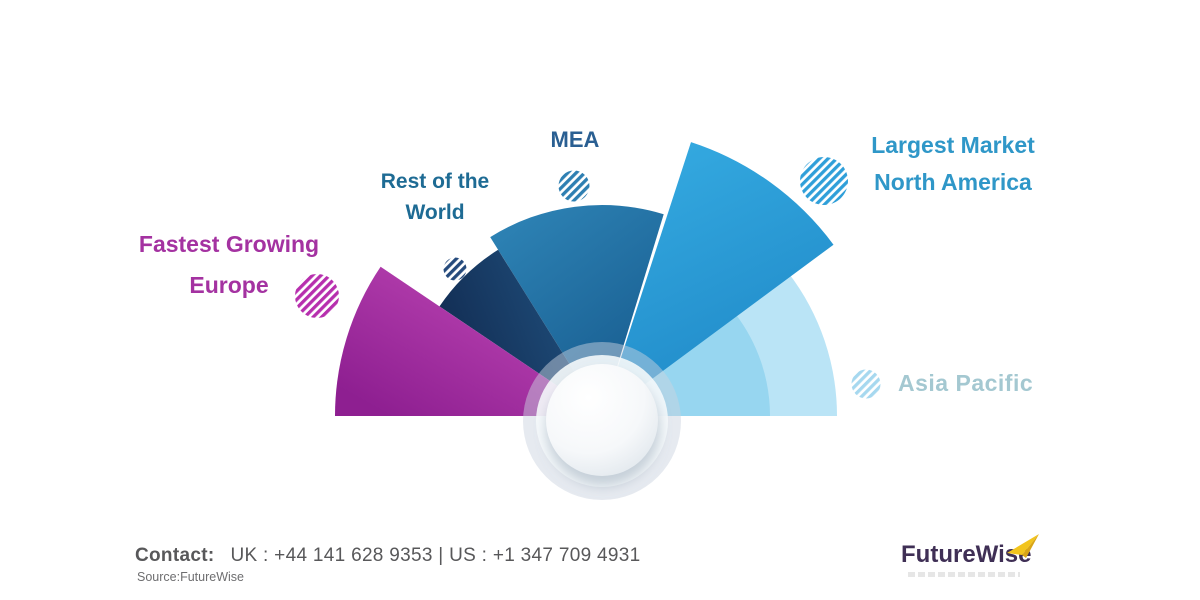 This screenshot has height=600, width=1200. What do you see at coordinates (953, 163) in the screenshot?
I see `label-north-america: Largest Market North America` at bounding box center [953, 163].